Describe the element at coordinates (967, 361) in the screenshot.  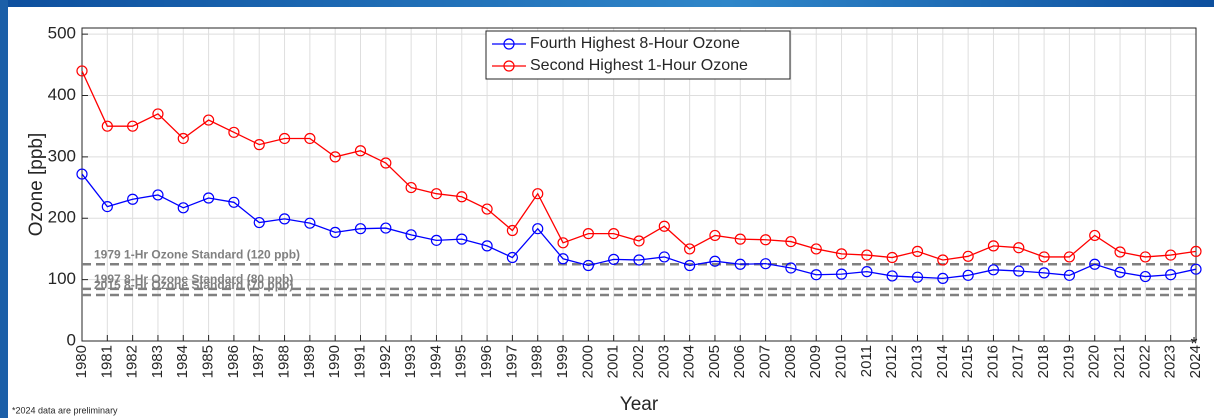
I see `x-tick-label: 2015` at that location.